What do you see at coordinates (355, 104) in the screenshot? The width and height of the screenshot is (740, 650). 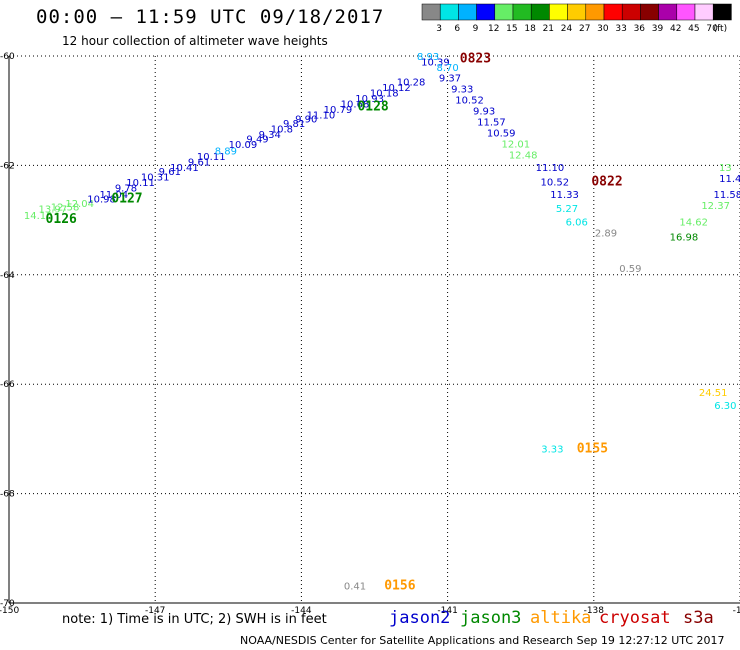 I see `data-point: 10.68` at bounding box center [355, 104].